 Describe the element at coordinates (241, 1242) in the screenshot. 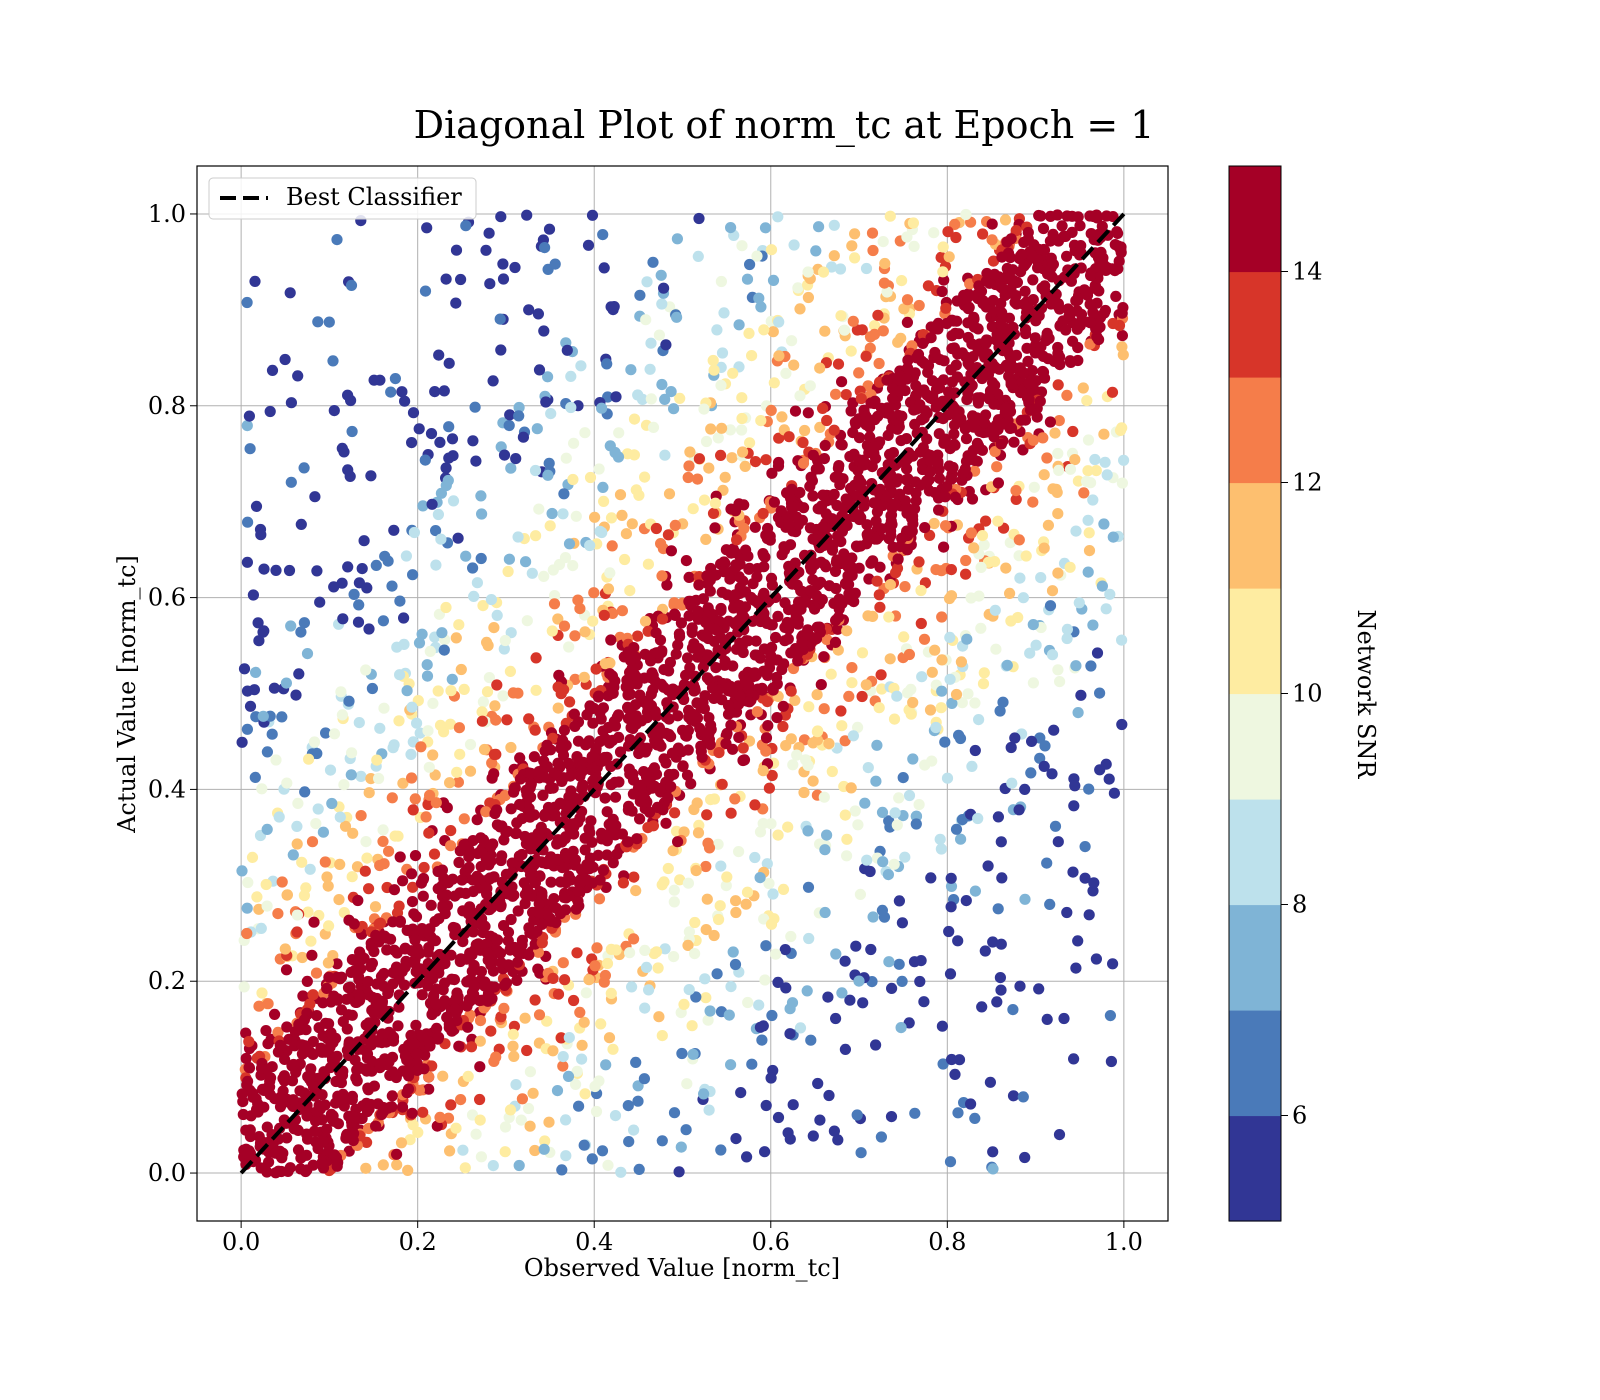

I see `x-tick-label: 0.0` at that location.